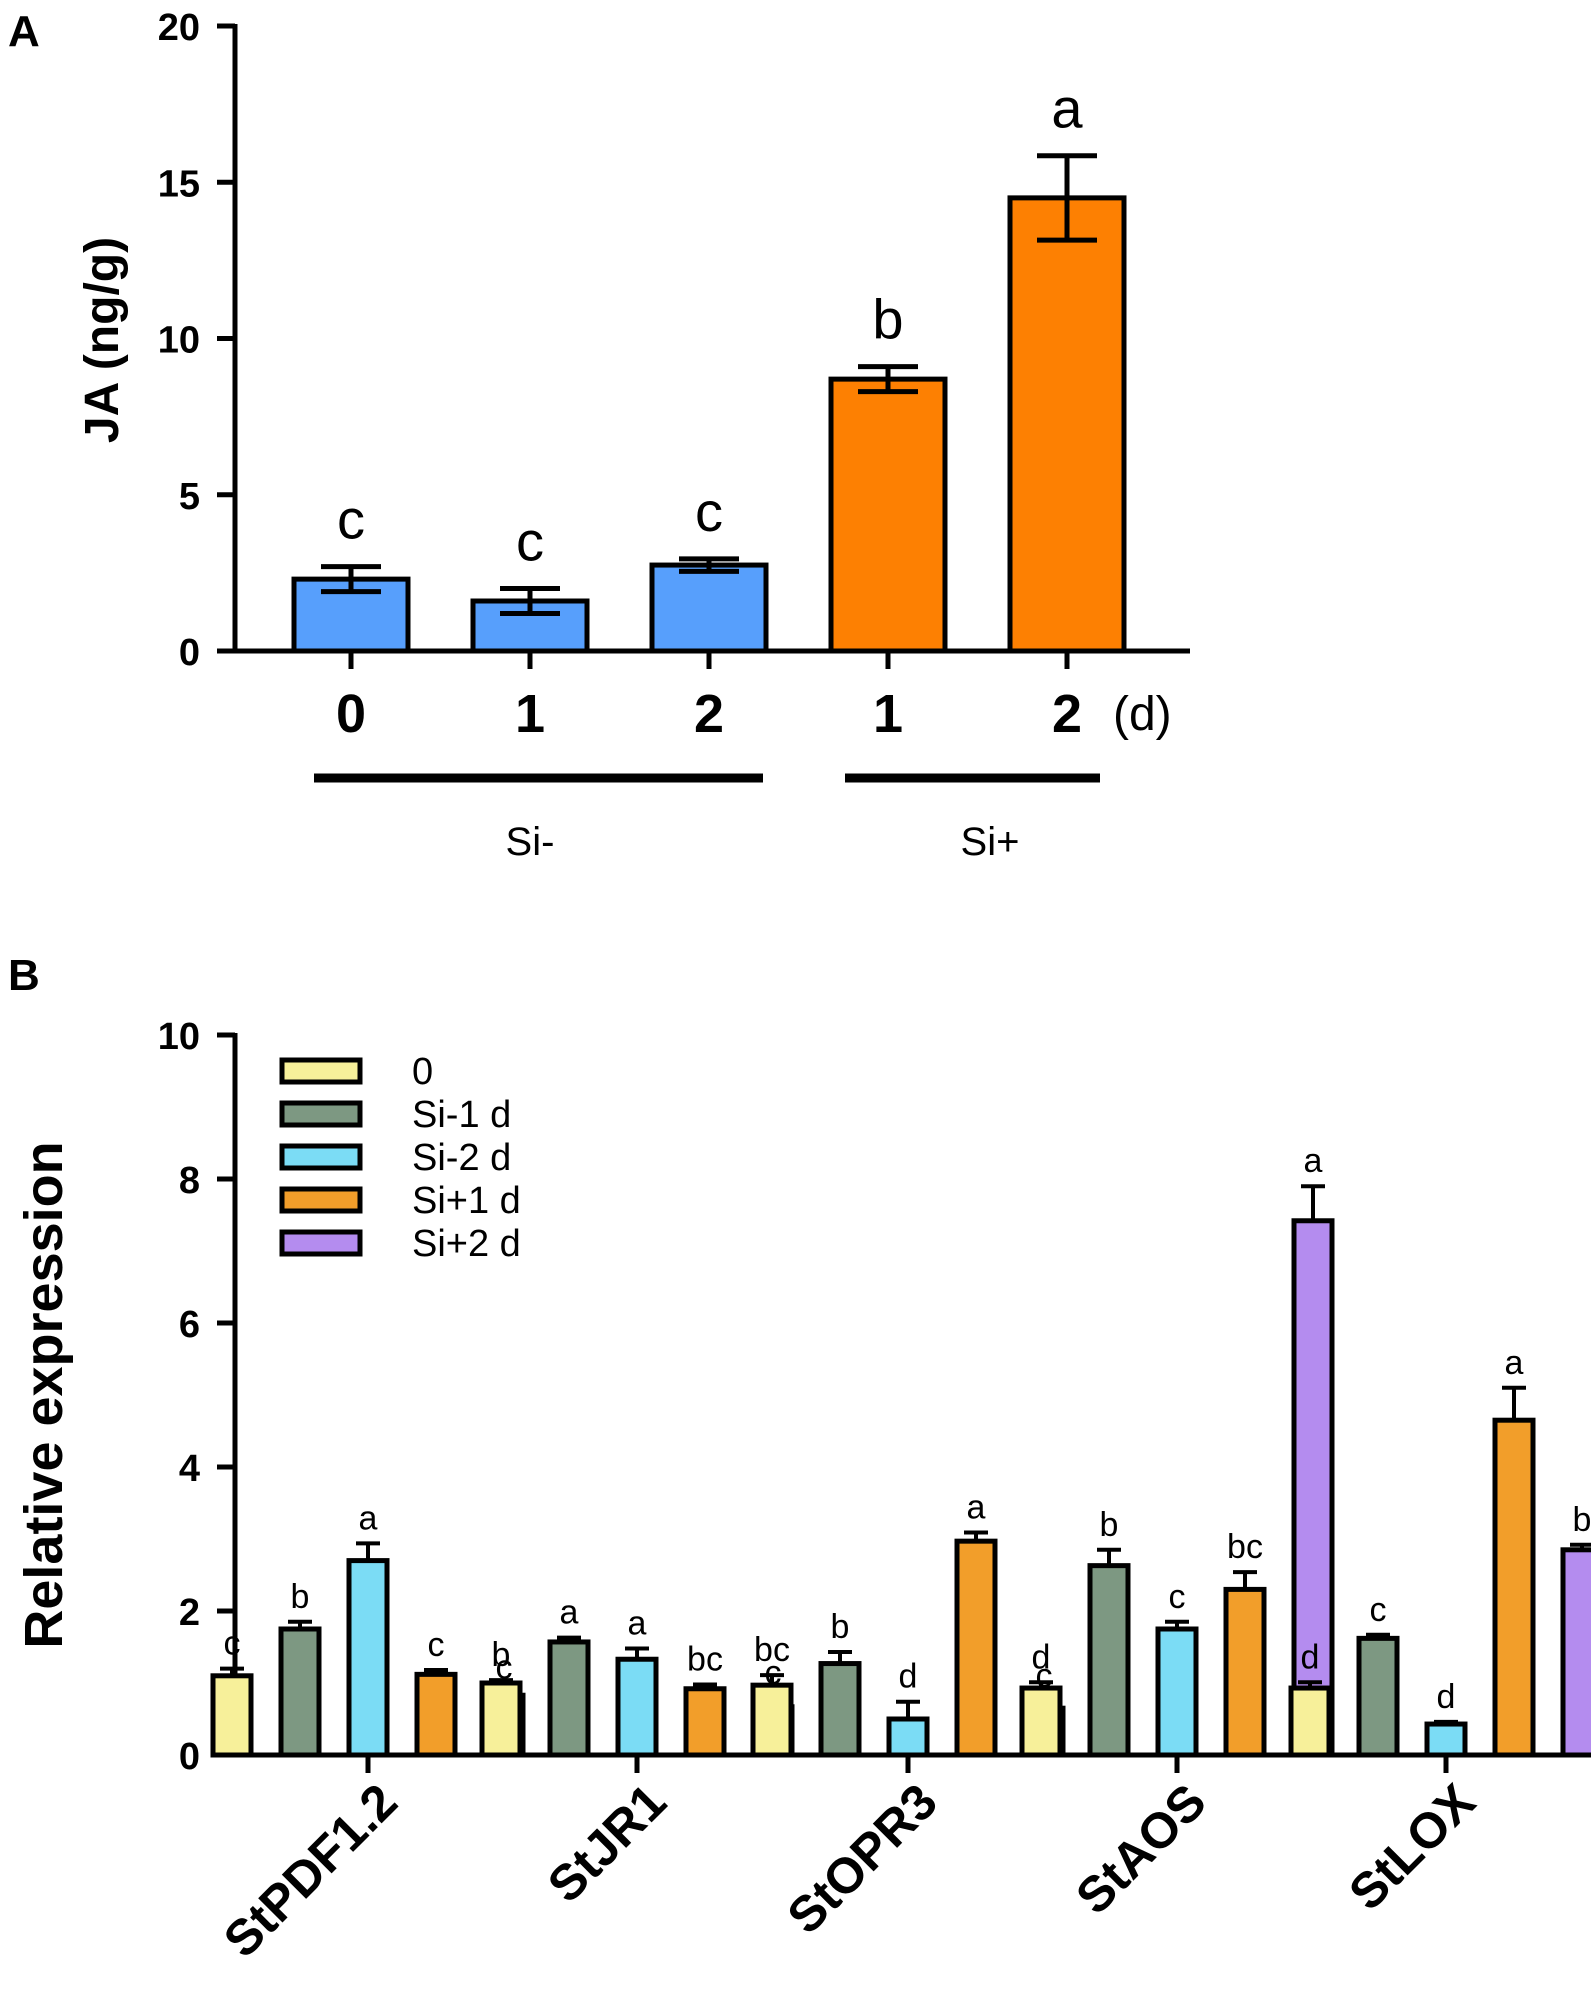  I want to click on panel-a-letter: A, so click(24, 31).